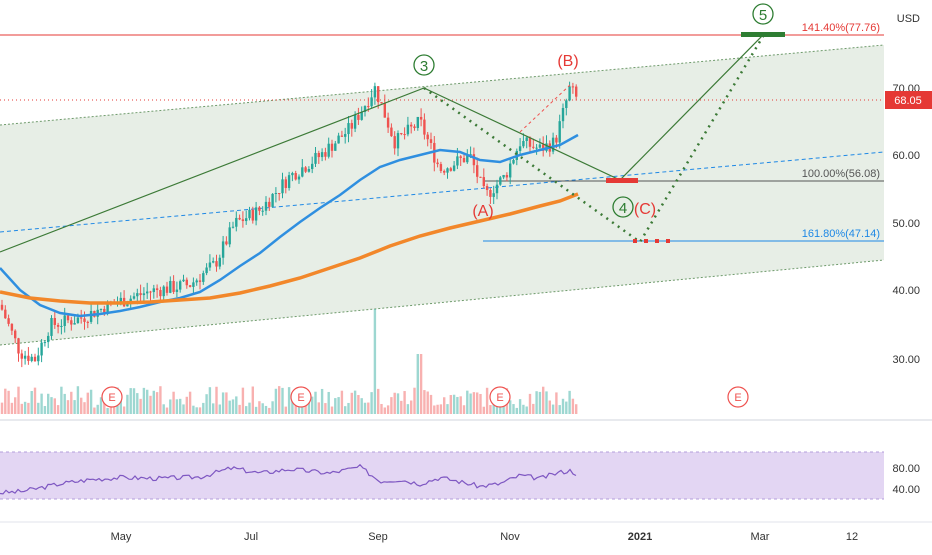 This screenshot has width=932, height=555. Describe the element at coordinates (640, 537) in the screenshot. I see `time-tick-label: 2021` at that location.